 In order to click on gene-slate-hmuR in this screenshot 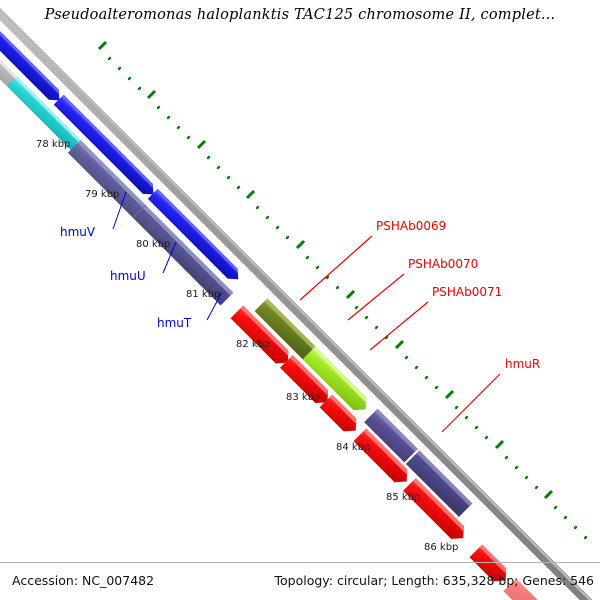, I will do `click(418, 462)`.